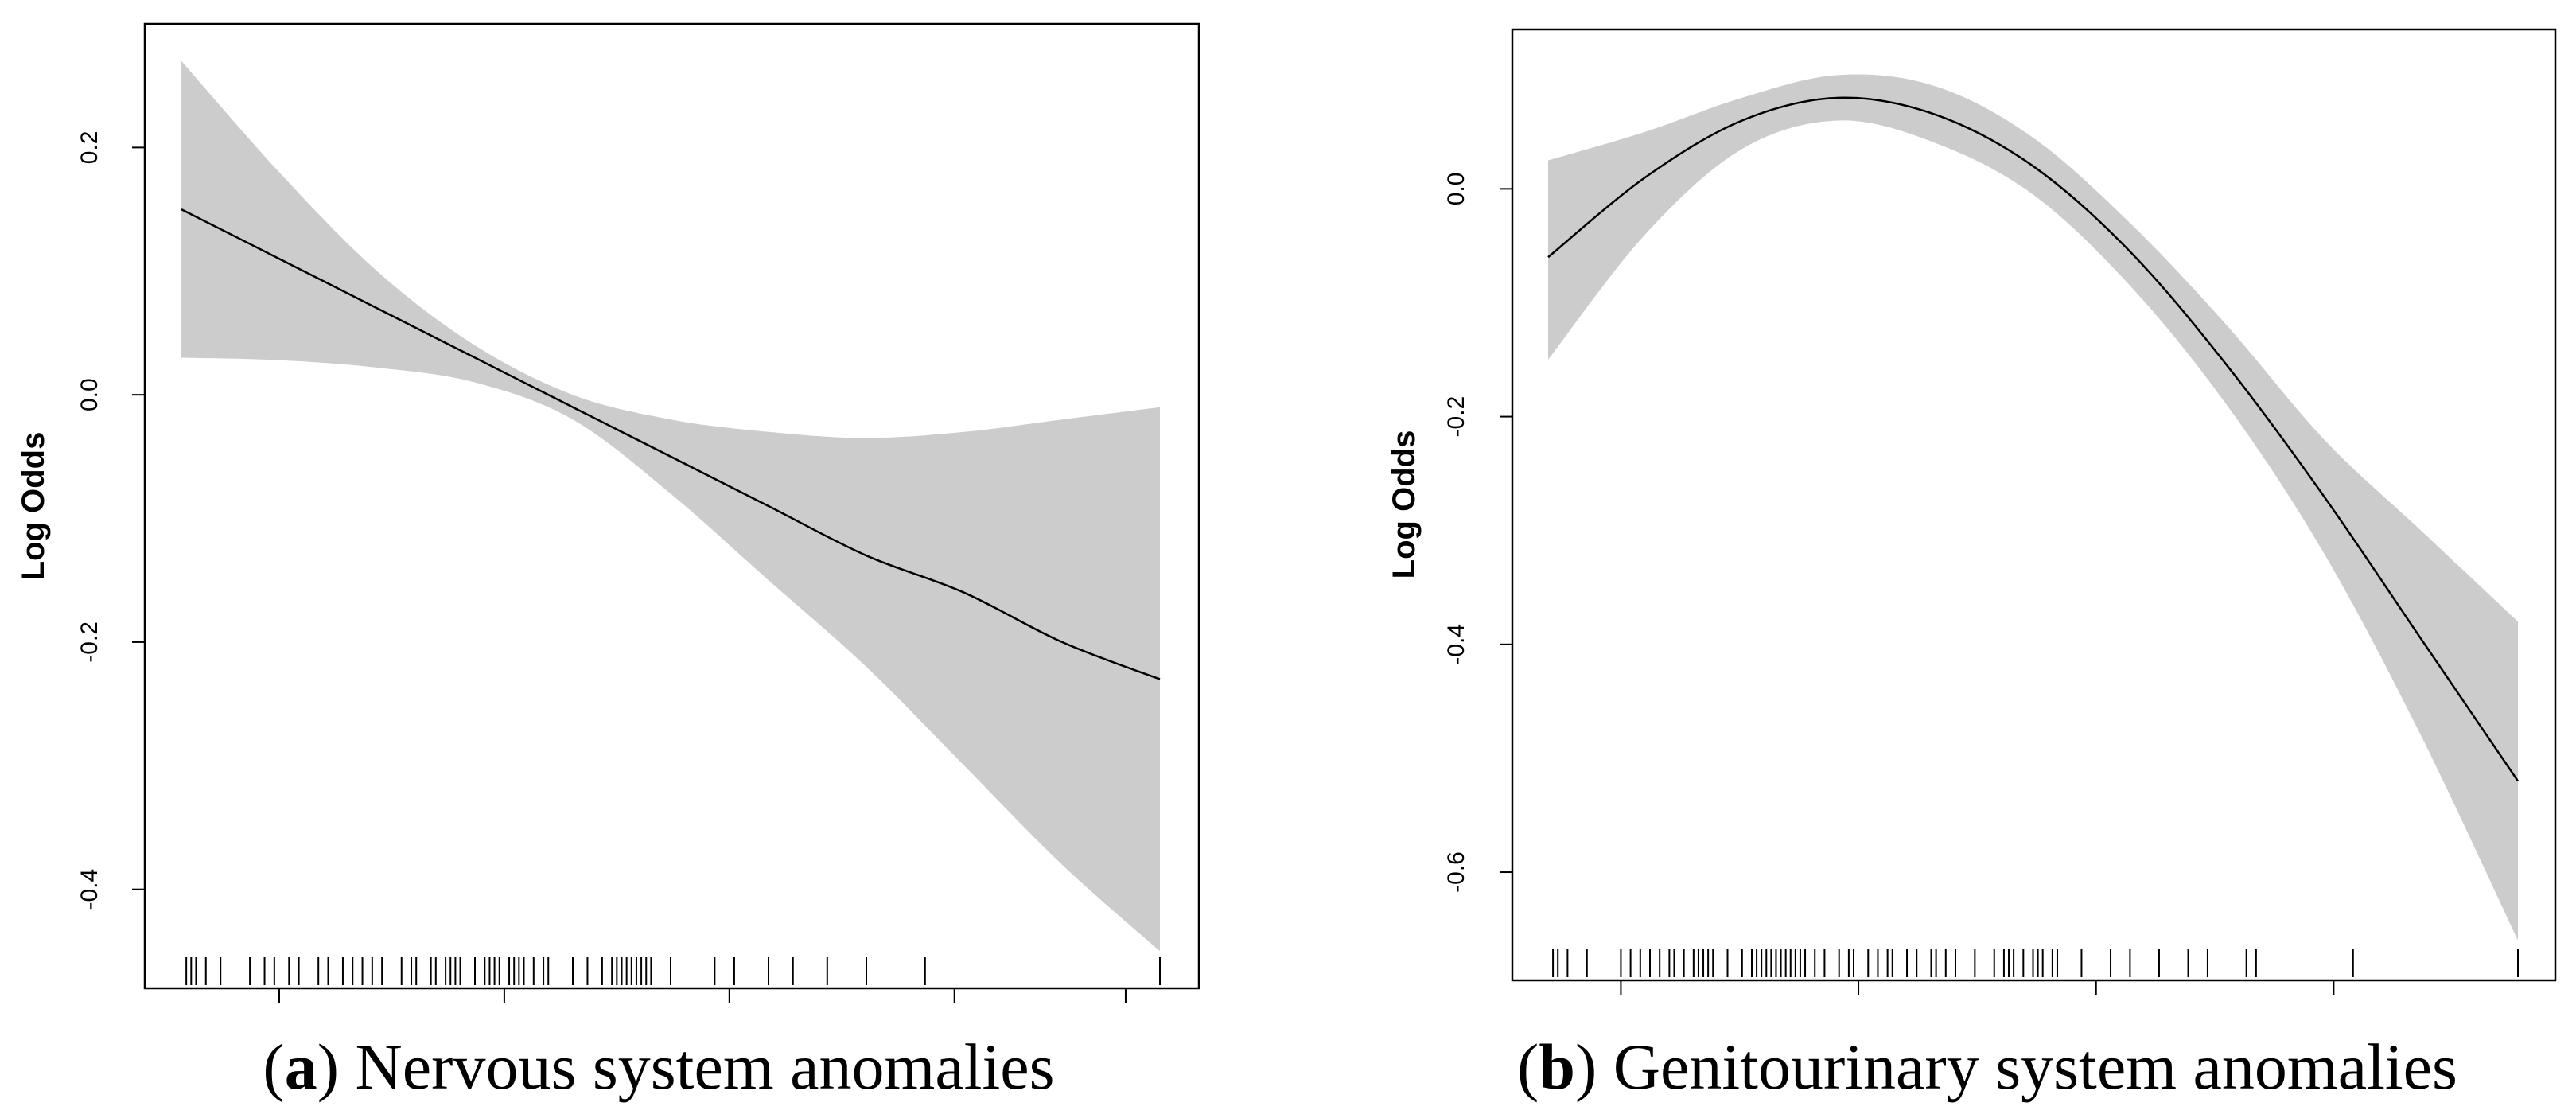 The image size is (2576, 1118). I want to click on panel-a-letter: a, so click(301, 1066).